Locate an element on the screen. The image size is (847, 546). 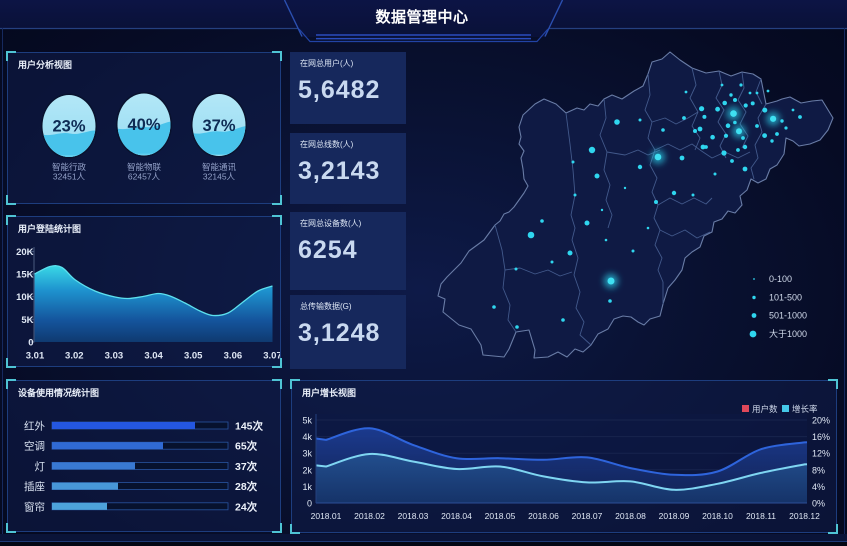
svg-text: 红外 is located at coordinates (34, 426).